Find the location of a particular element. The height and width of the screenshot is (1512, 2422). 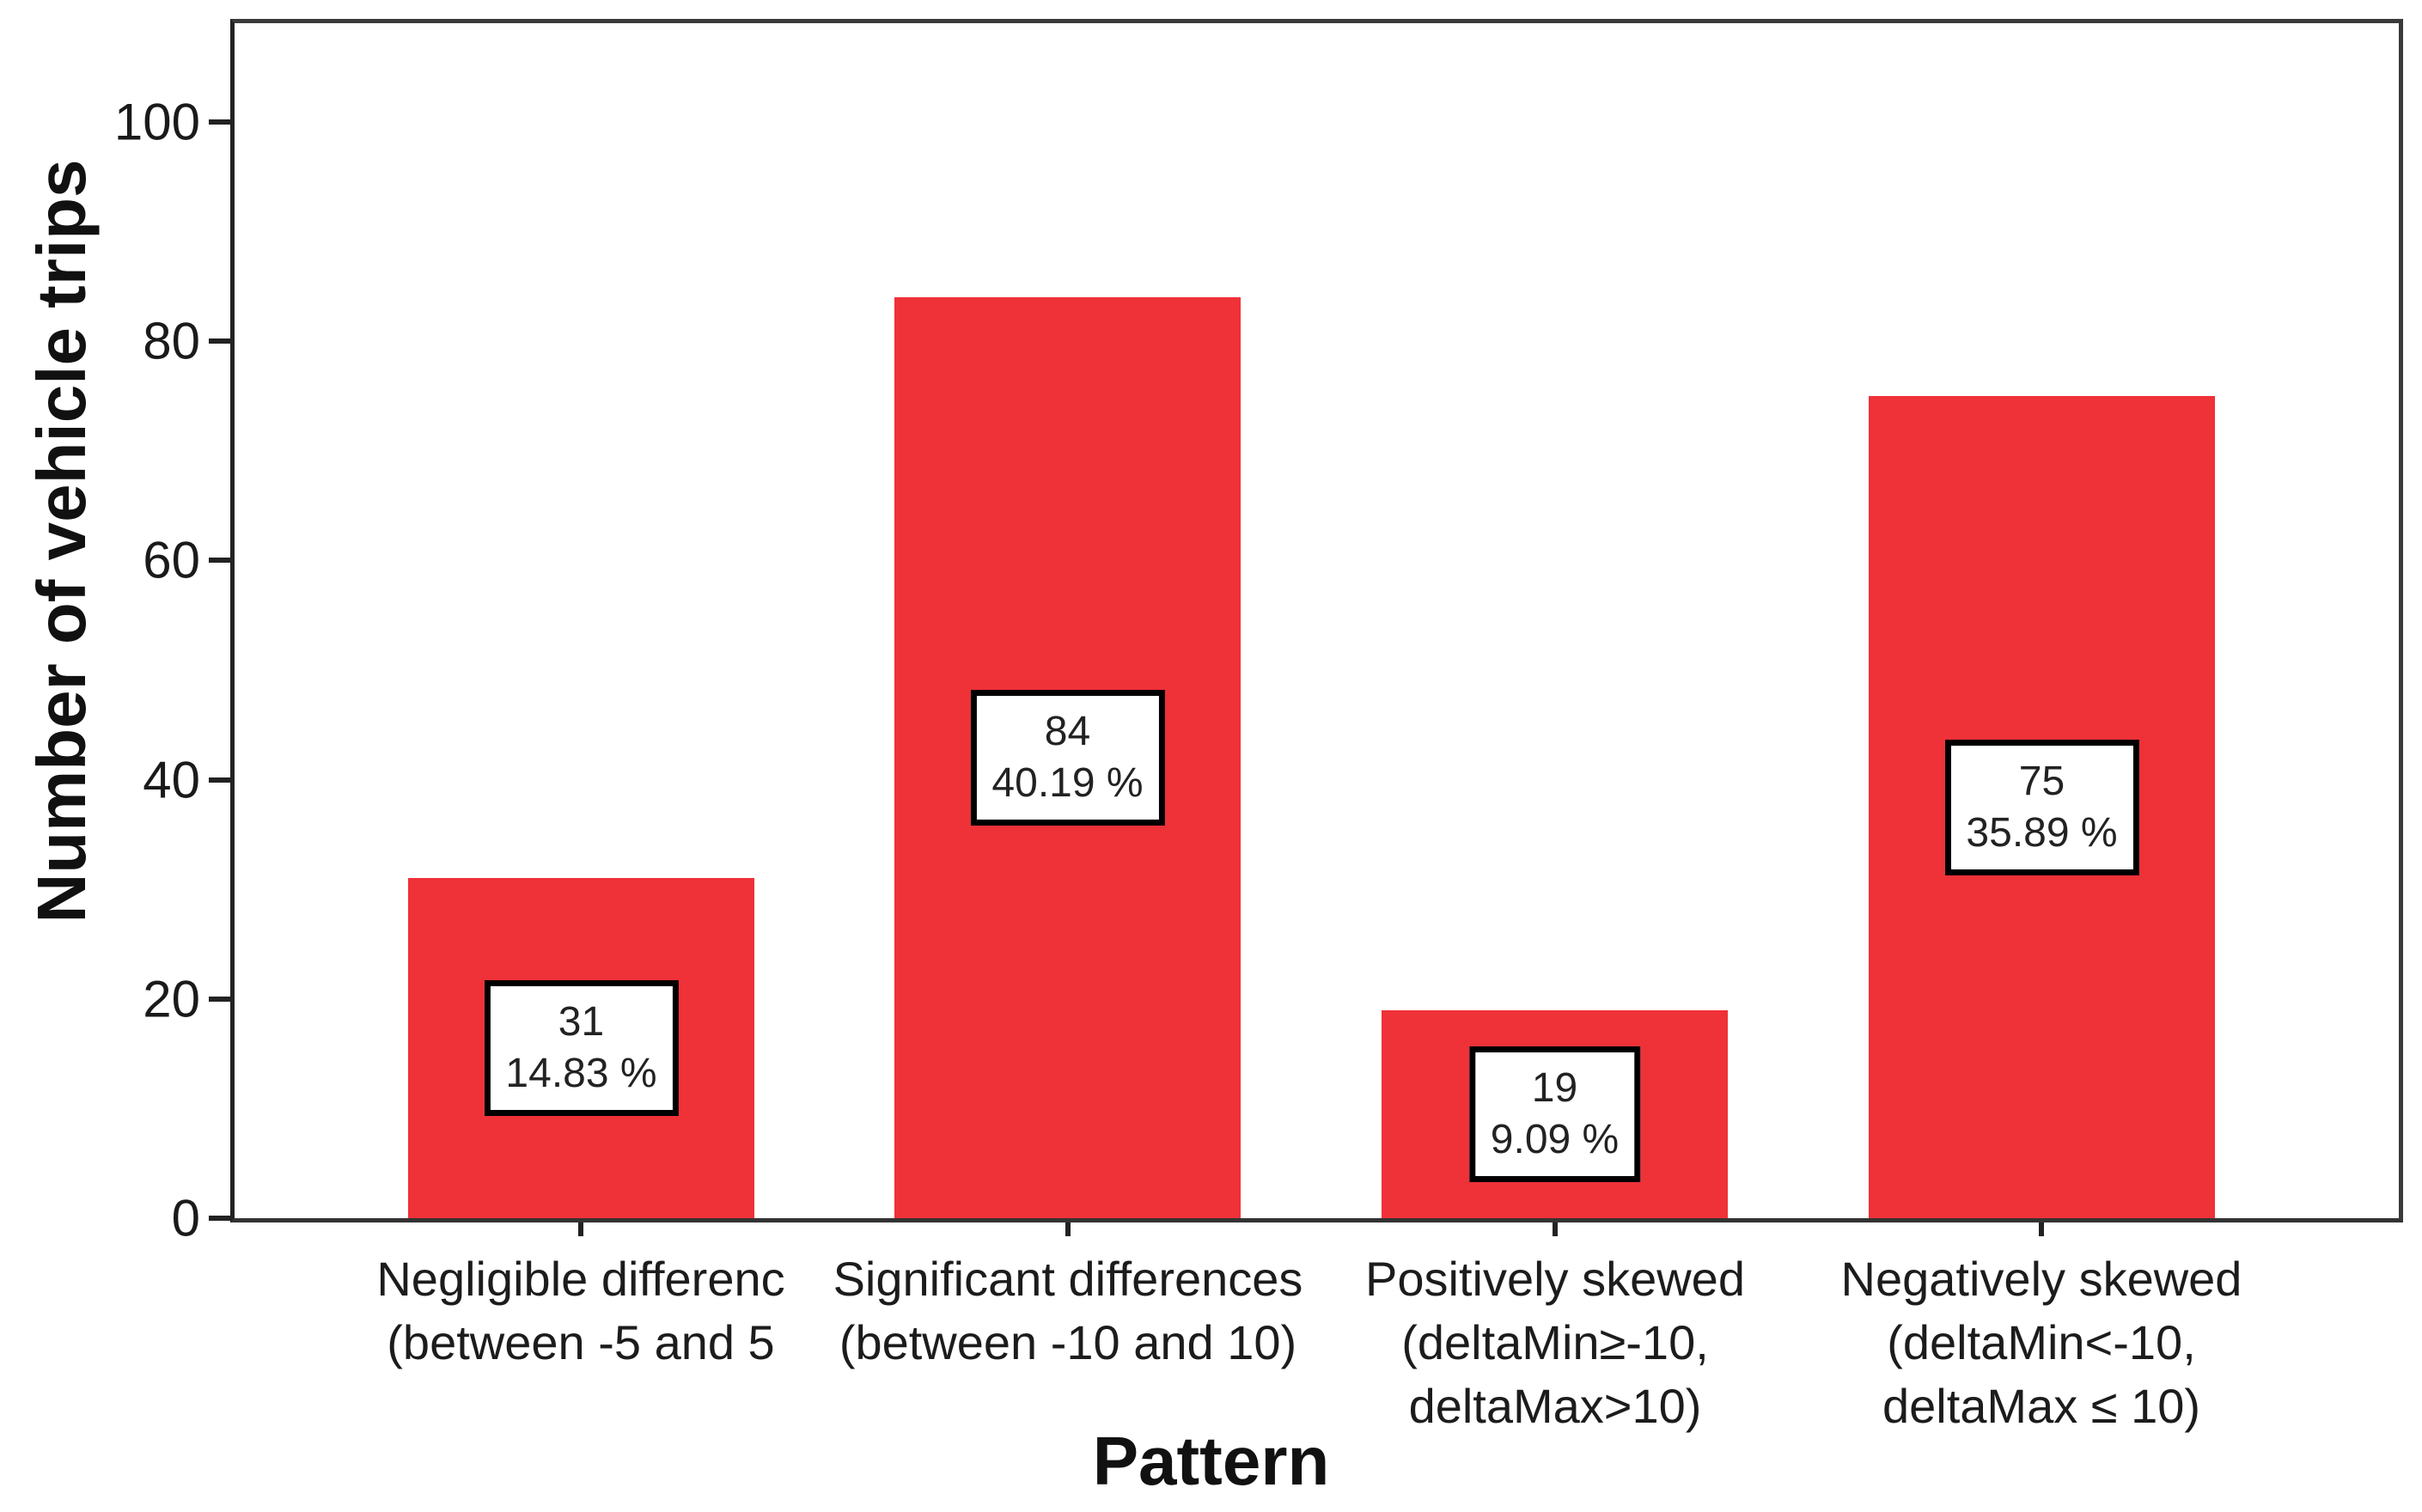

bar-percent-label: 40.19 % is located at coordinates (1067, 783).